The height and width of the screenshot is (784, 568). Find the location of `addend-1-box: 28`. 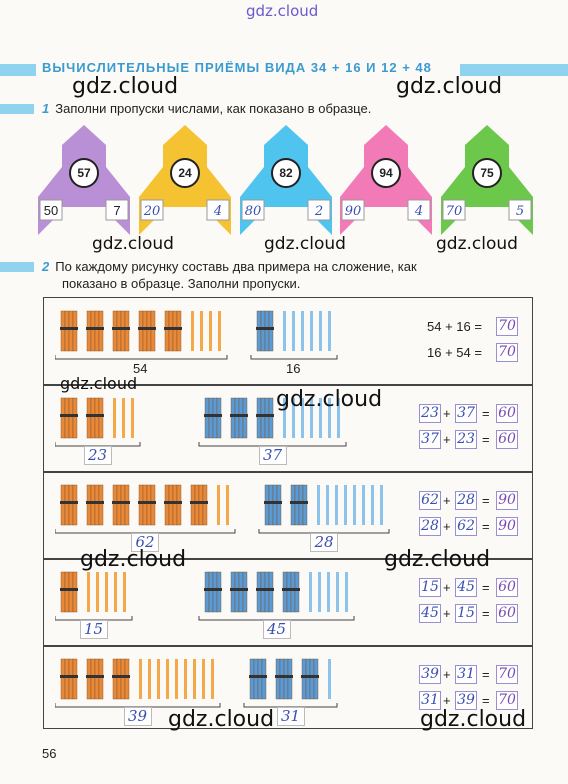

addend-1-box: 28 is located at coordinates (430, 526).